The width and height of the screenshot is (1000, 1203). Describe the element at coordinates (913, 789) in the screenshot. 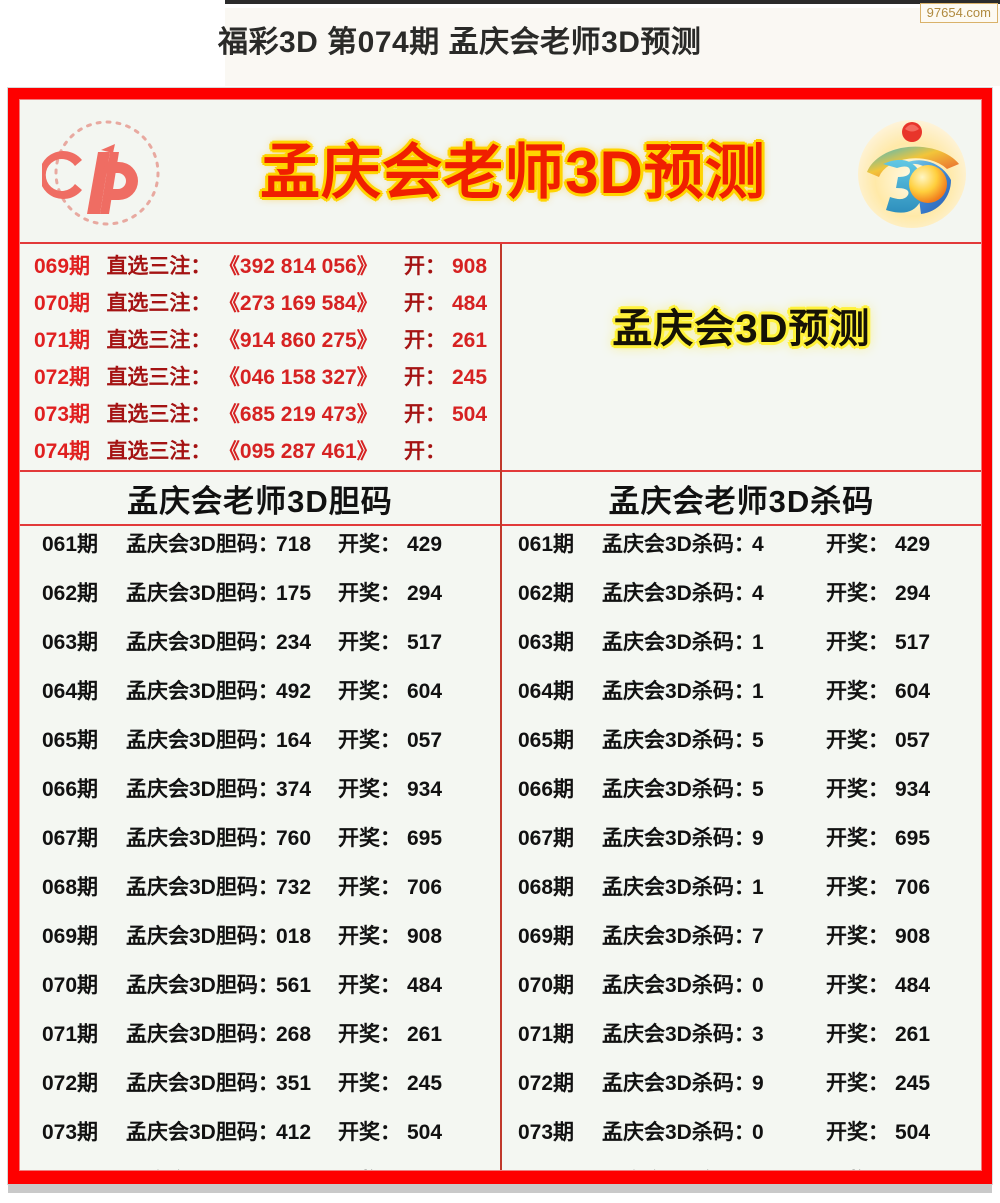

I see `open-result: 934` at that location.